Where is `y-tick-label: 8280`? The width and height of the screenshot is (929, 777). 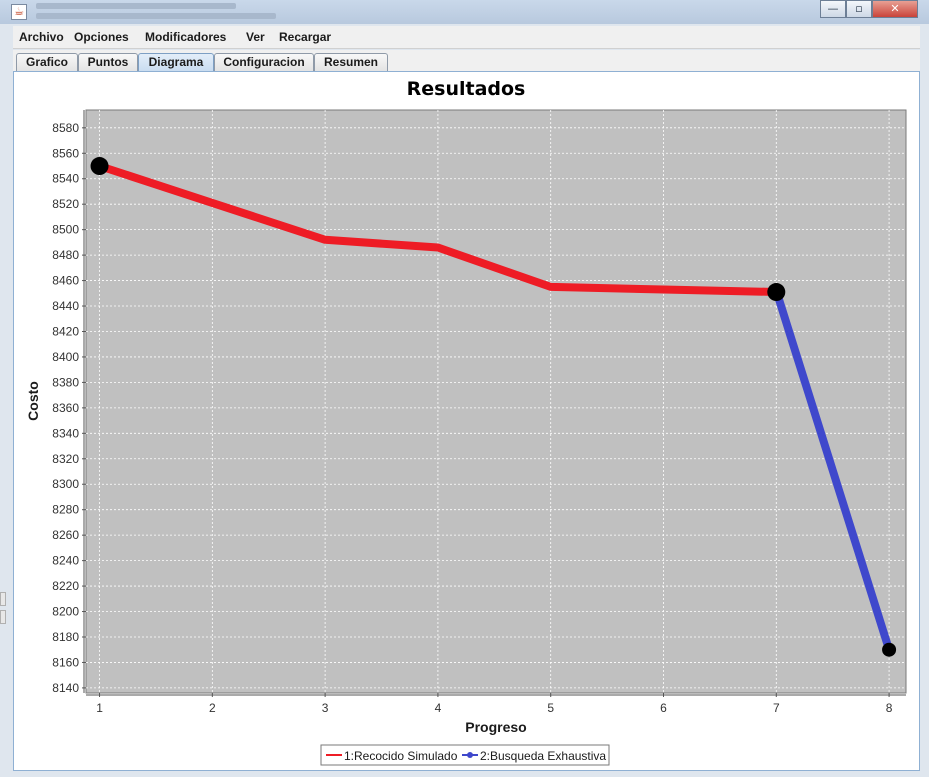
y-tick-label: 8280 is located at coordinates (65, 510).